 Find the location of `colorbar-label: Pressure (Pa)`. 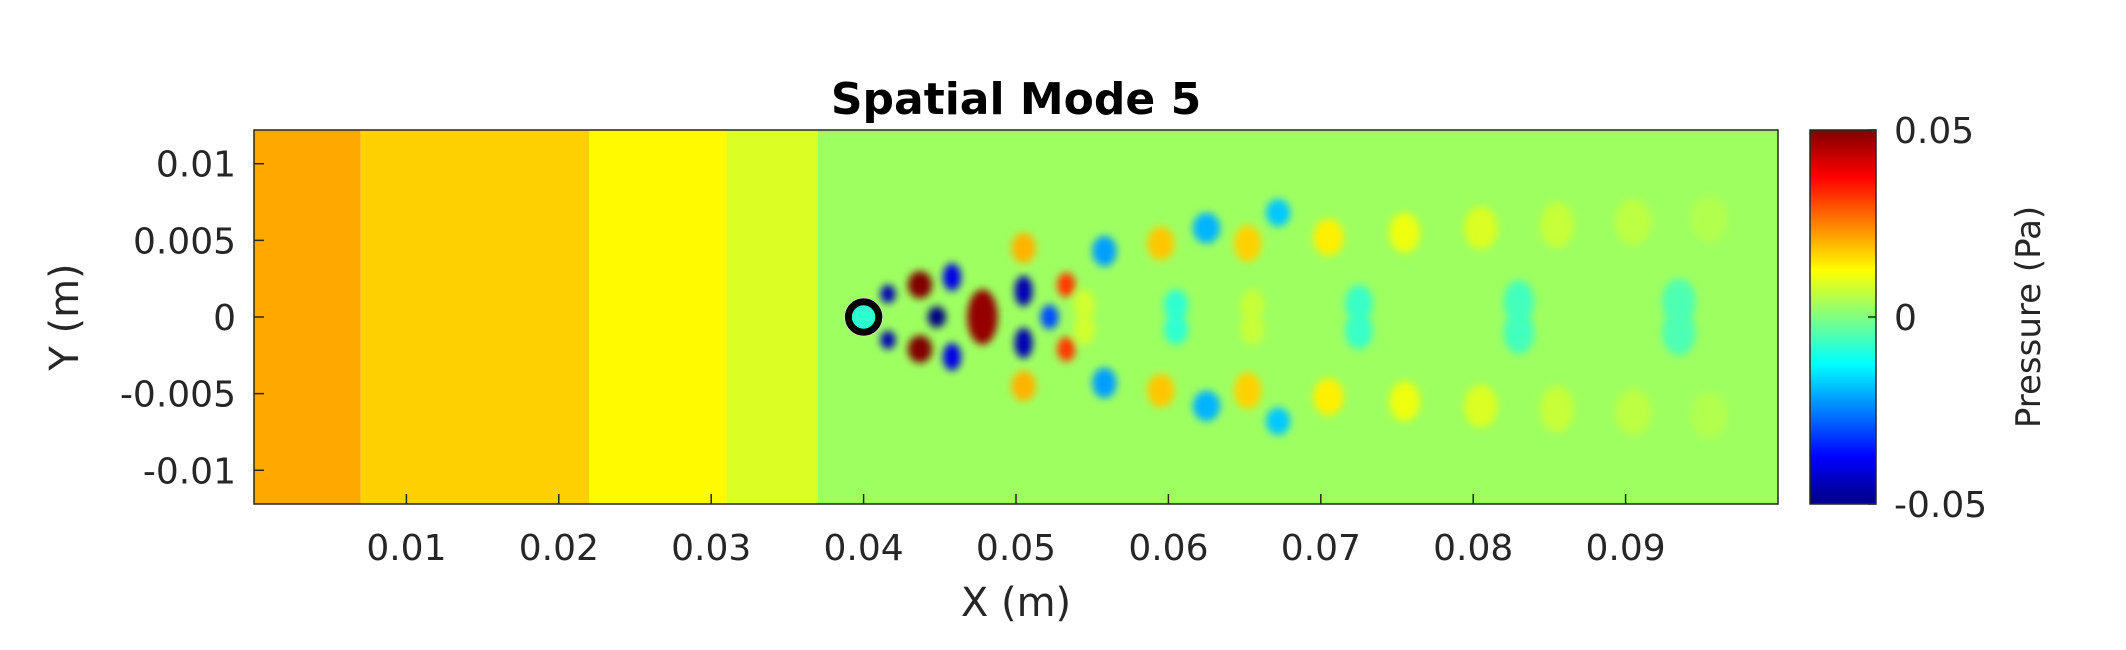

colorbar-label: Pressure (Pa) is located at coordinates (2029, 317).